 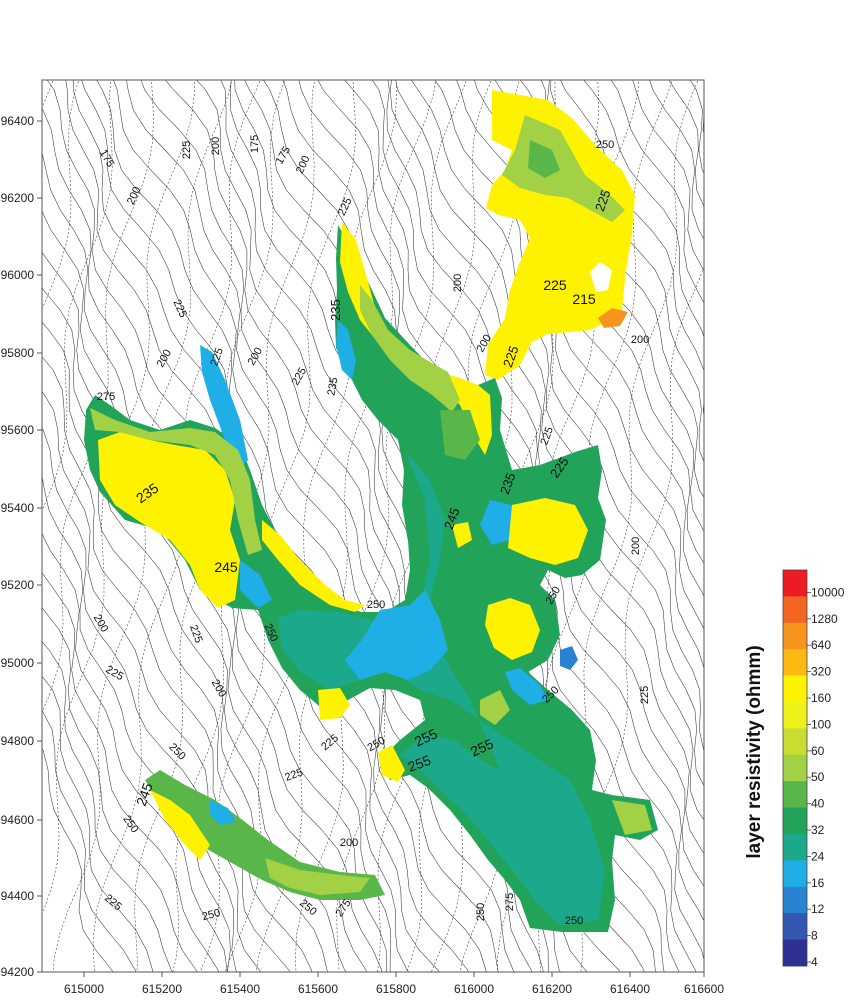 What do you see at coordinates (632, 817) in the screenshot?
I see `resistivity-zone-southeast-green` at bounding box center [632, 817].